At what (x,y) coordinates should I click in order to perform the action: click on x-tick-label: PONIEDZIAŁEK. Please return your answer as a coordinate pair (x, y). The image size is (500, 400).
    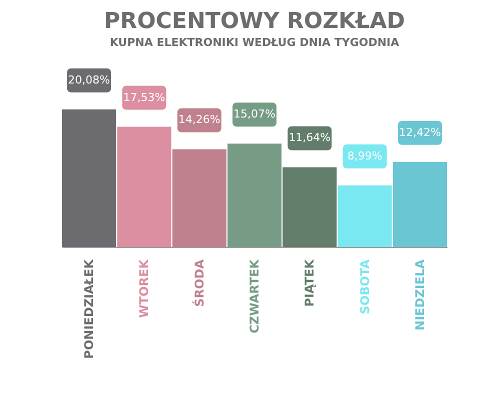
    Looking at the image, I should click on (89, 308).